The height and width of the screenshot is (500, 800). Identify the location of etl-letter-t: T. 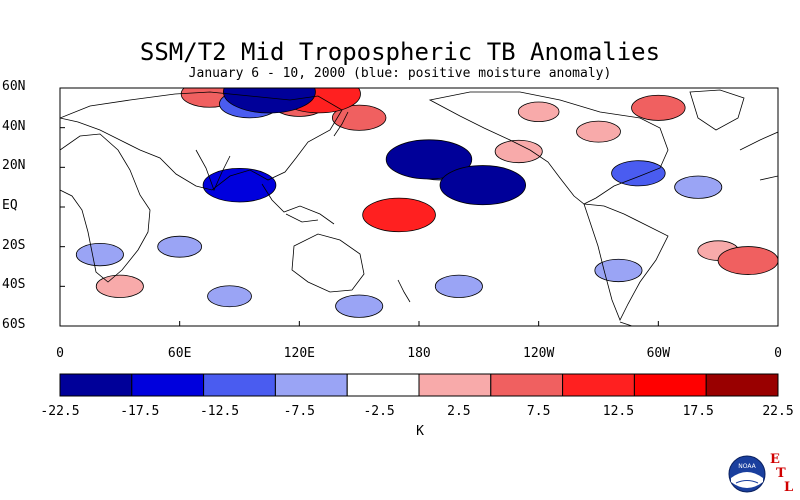
(781, 473).